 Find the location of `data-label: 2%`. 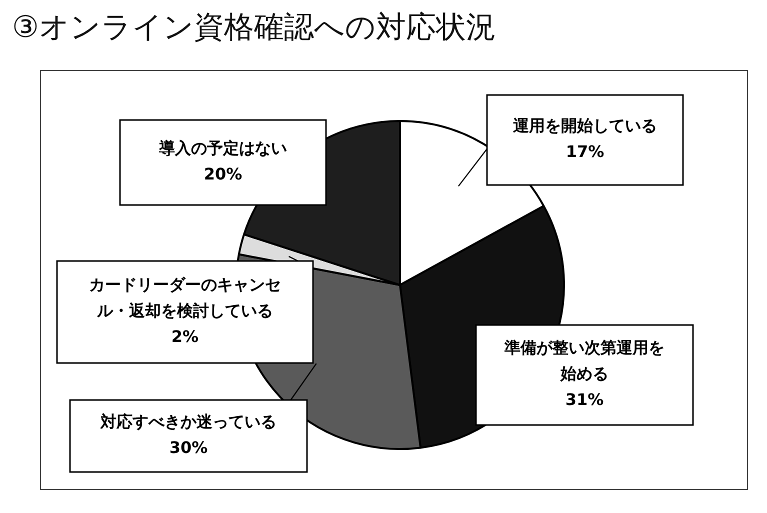

data-label: 2% is located at coordinates (185, 336).